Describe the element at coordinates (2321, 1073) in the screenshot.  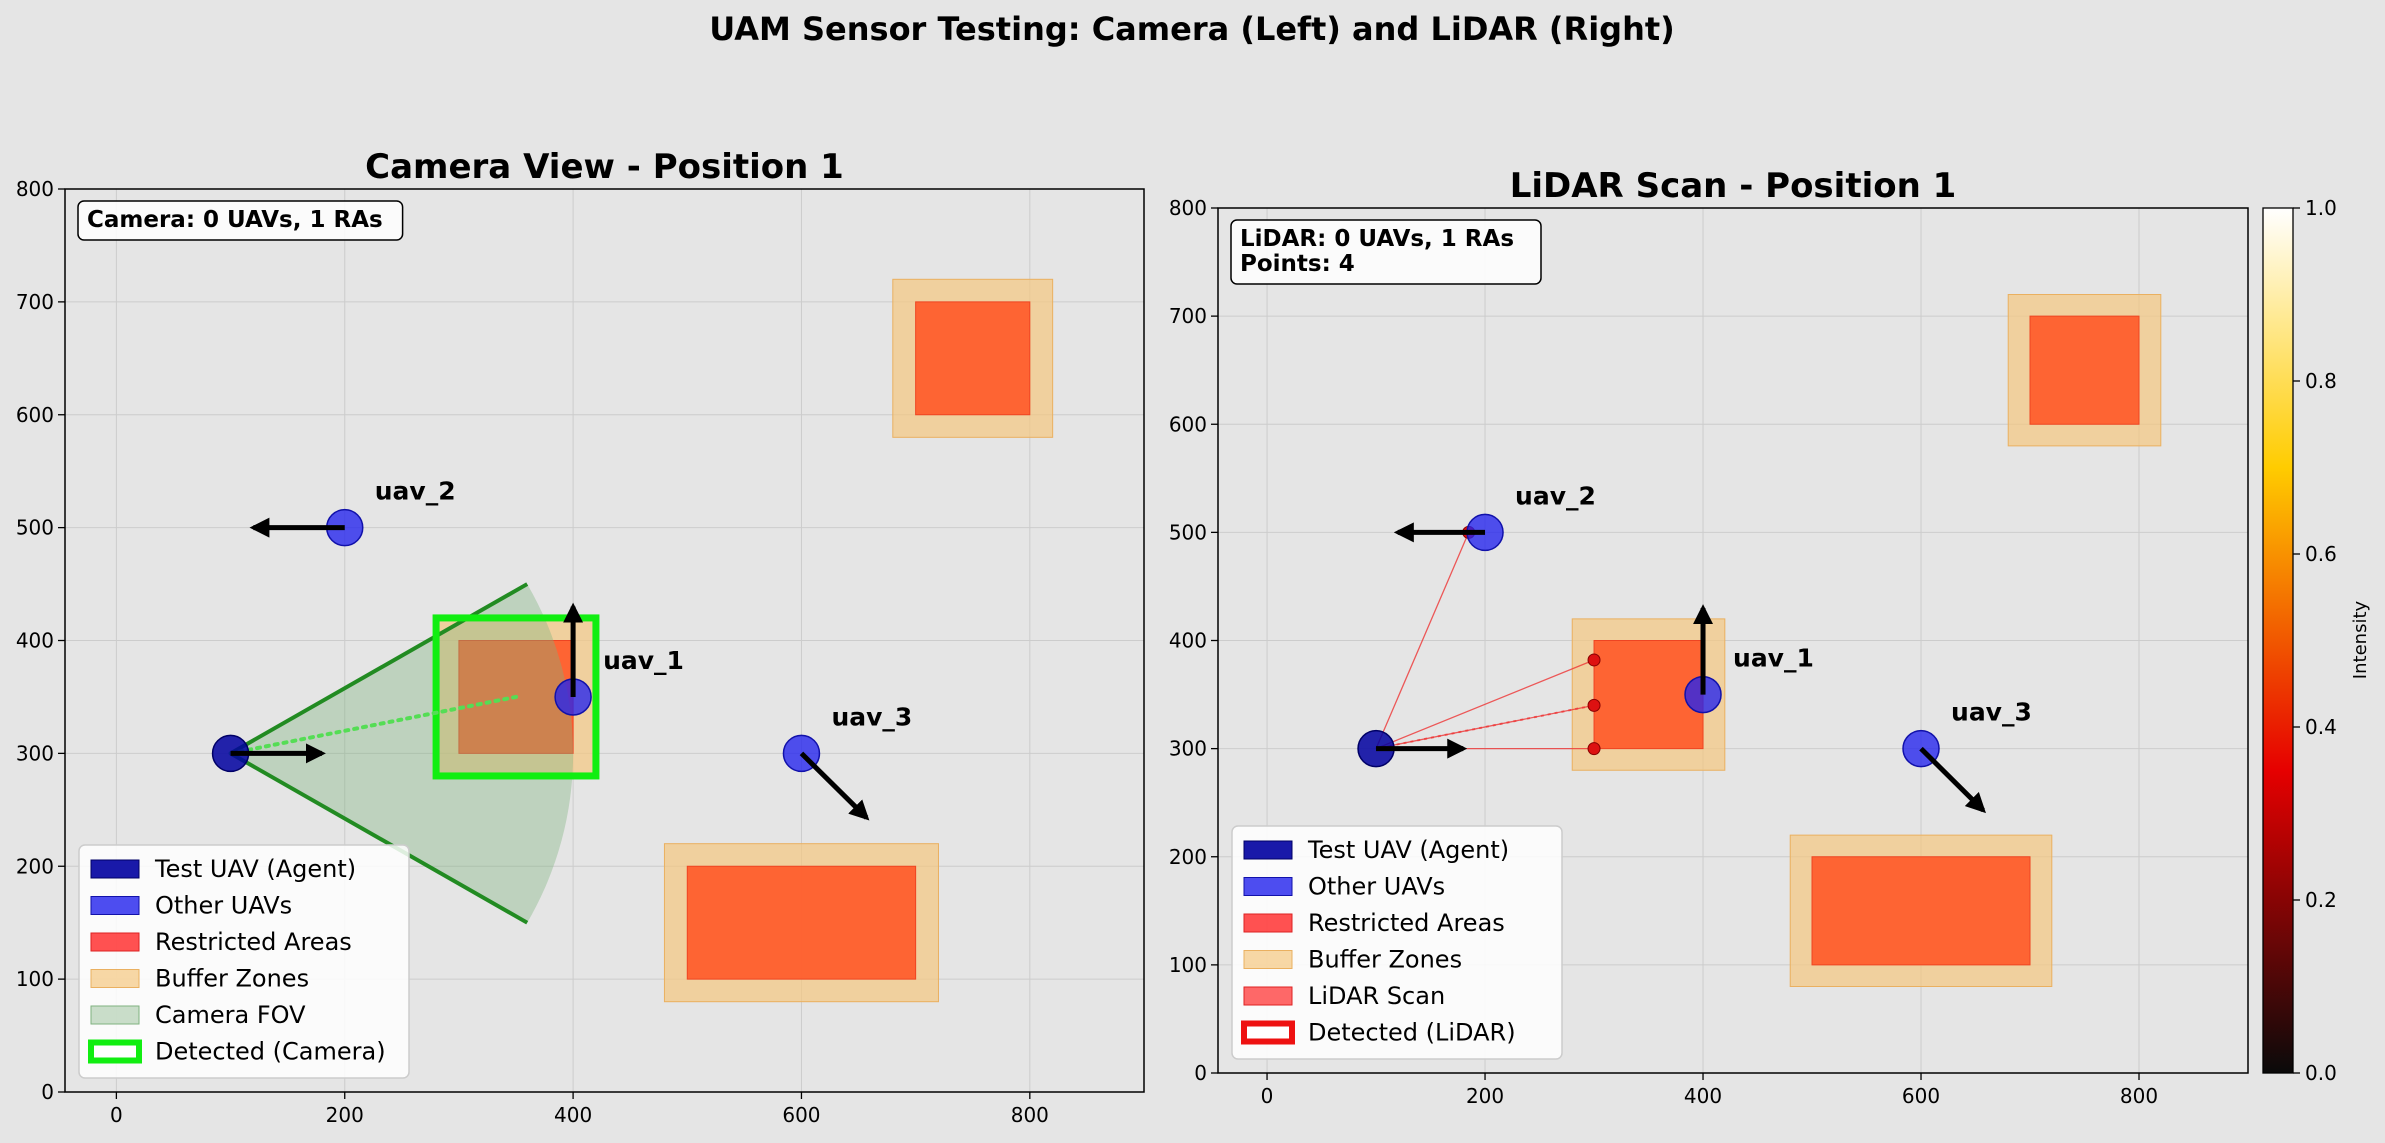
I see `colorbar-tick-label: 0.0` at that location.